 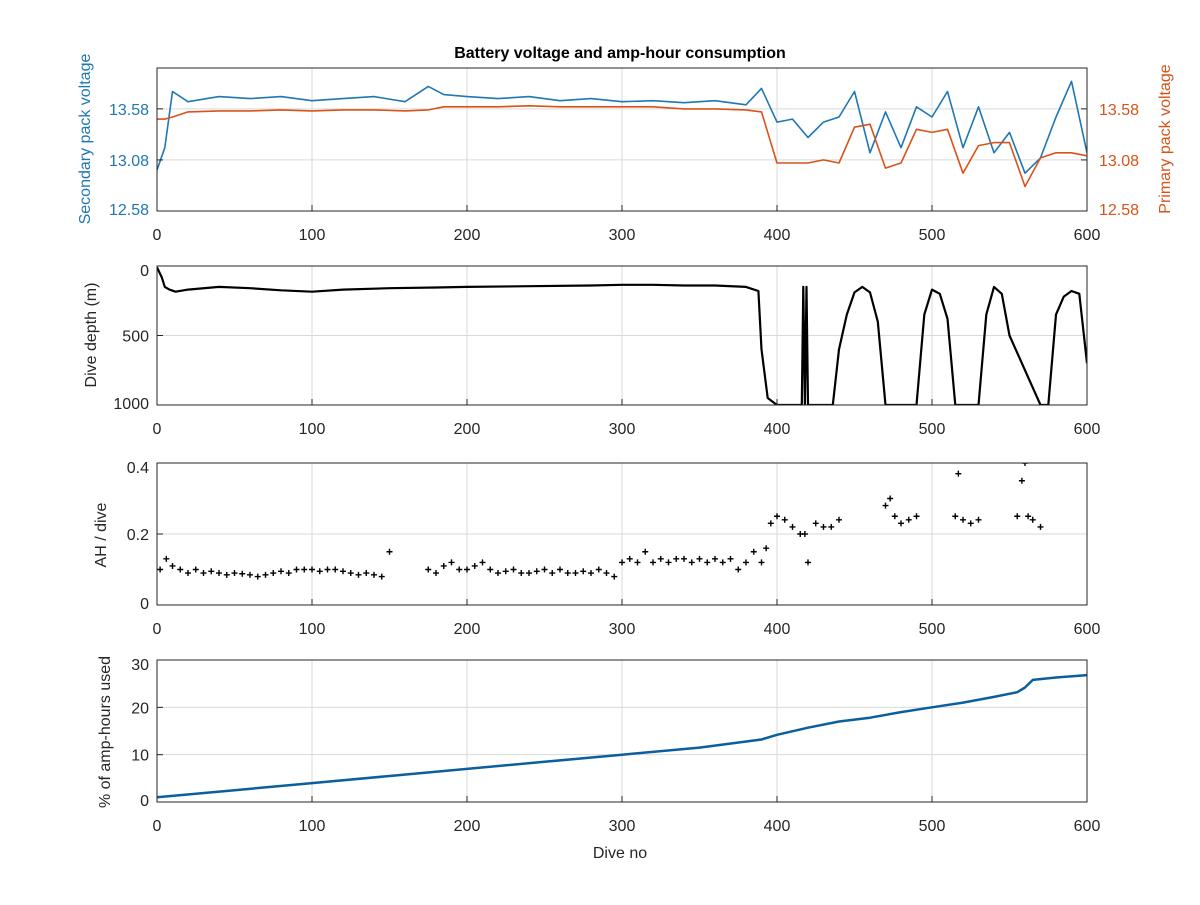 What do you see at coordinates (157, 826) in the screenshot?
I see `x-tick-label: 0` at bounding box center [157, 826].